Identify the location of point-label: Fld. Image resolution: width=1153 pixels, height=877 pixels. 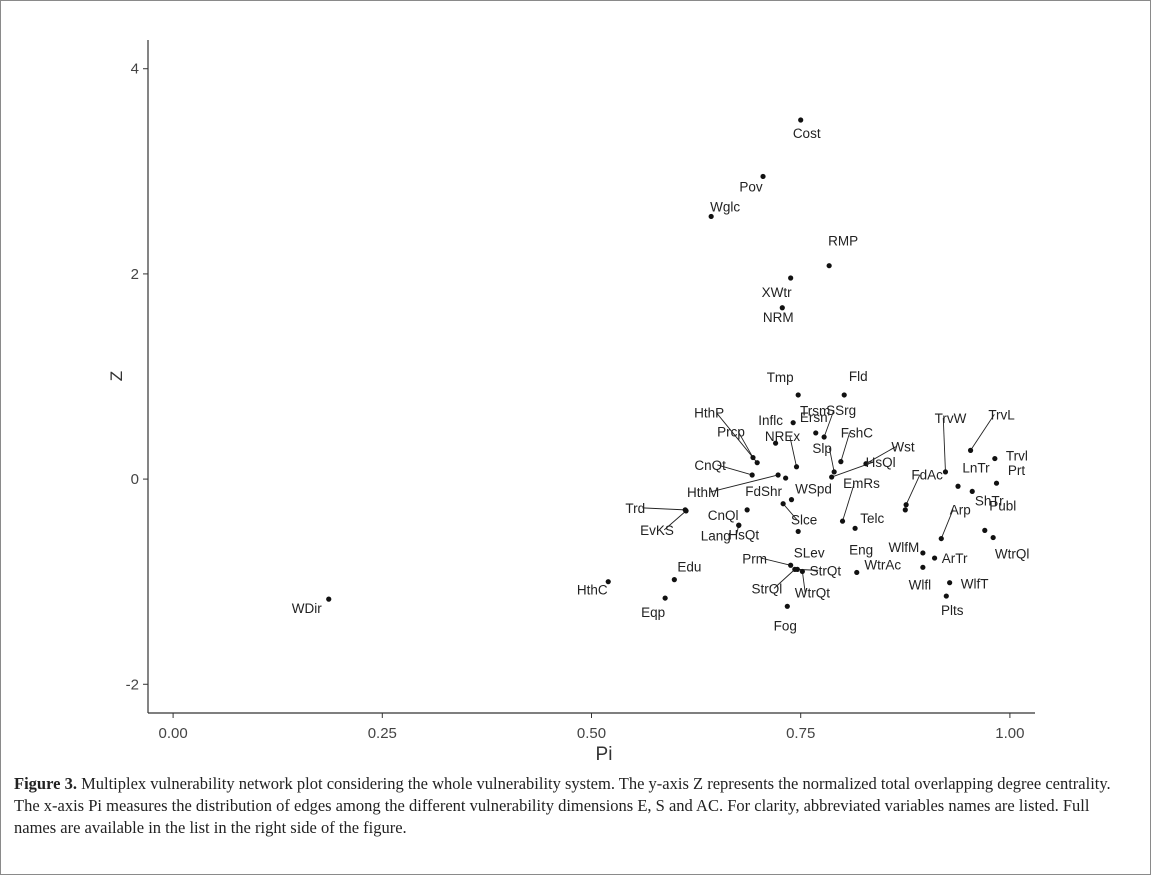
(858, 376).